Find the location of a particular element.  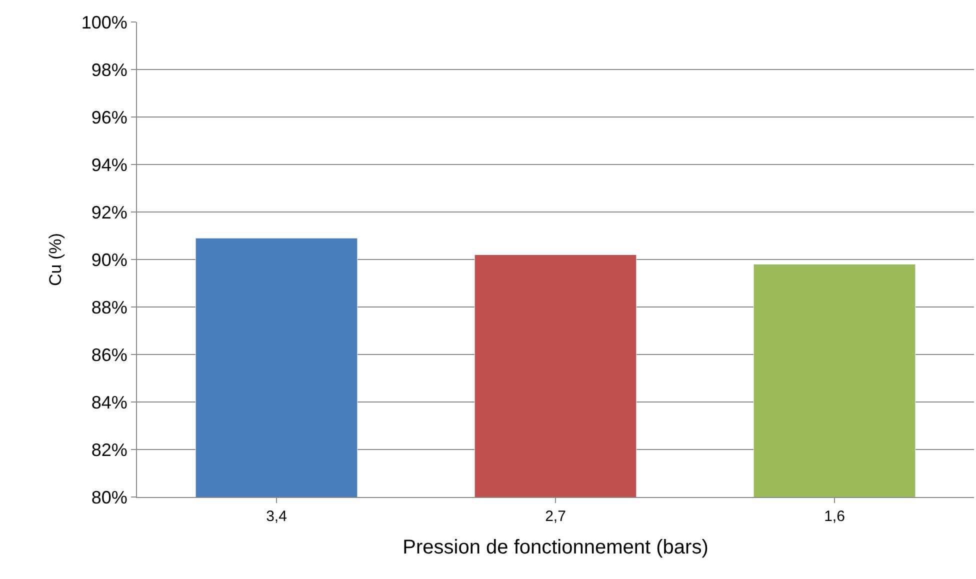

y-tick-label: 82% is located at coordinates (109, 450).